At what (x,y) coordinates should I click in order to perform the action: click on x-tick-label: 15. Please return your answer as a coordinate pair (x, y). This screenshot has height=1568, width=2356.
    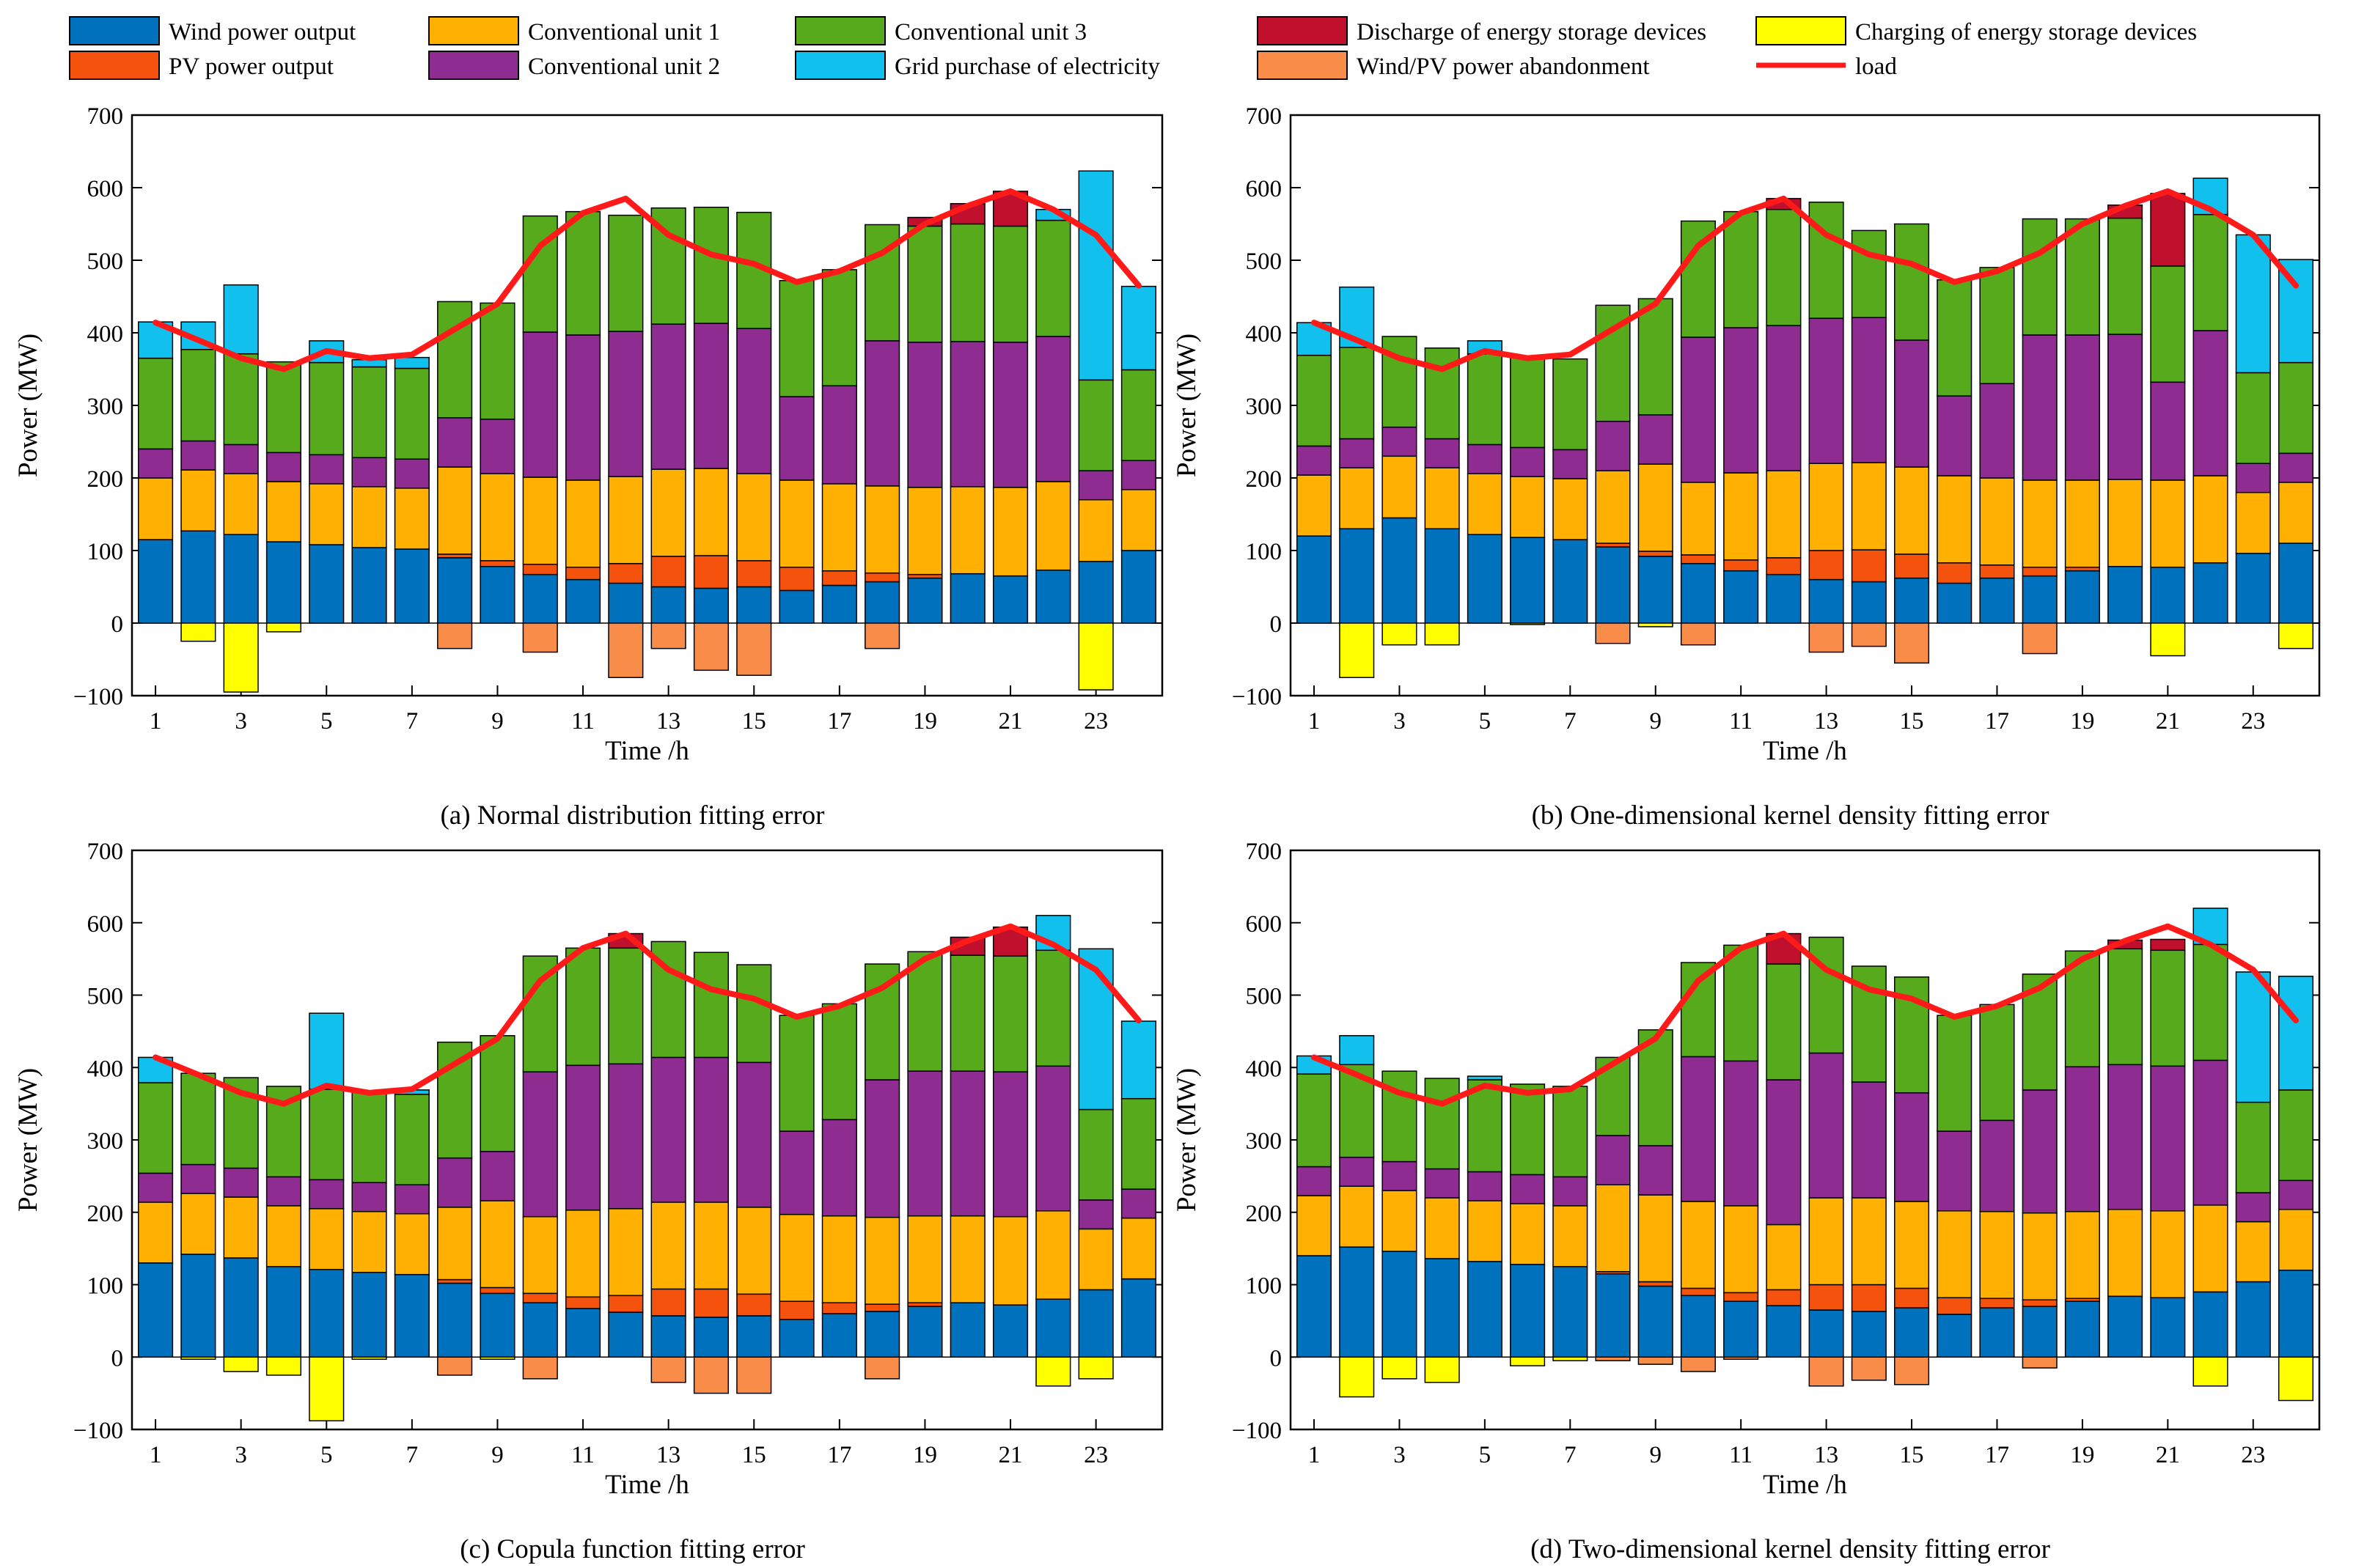
    Looking at the image, I should click on (1912, 1455).